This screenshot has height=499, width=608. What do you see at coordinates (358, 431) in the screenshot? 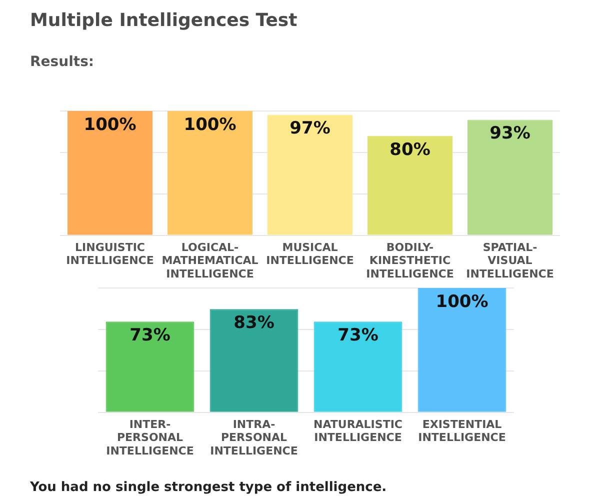
I see `x-tick-label: NATURALISTIC INTELLIGENCE` at bounding box center [358, 431].